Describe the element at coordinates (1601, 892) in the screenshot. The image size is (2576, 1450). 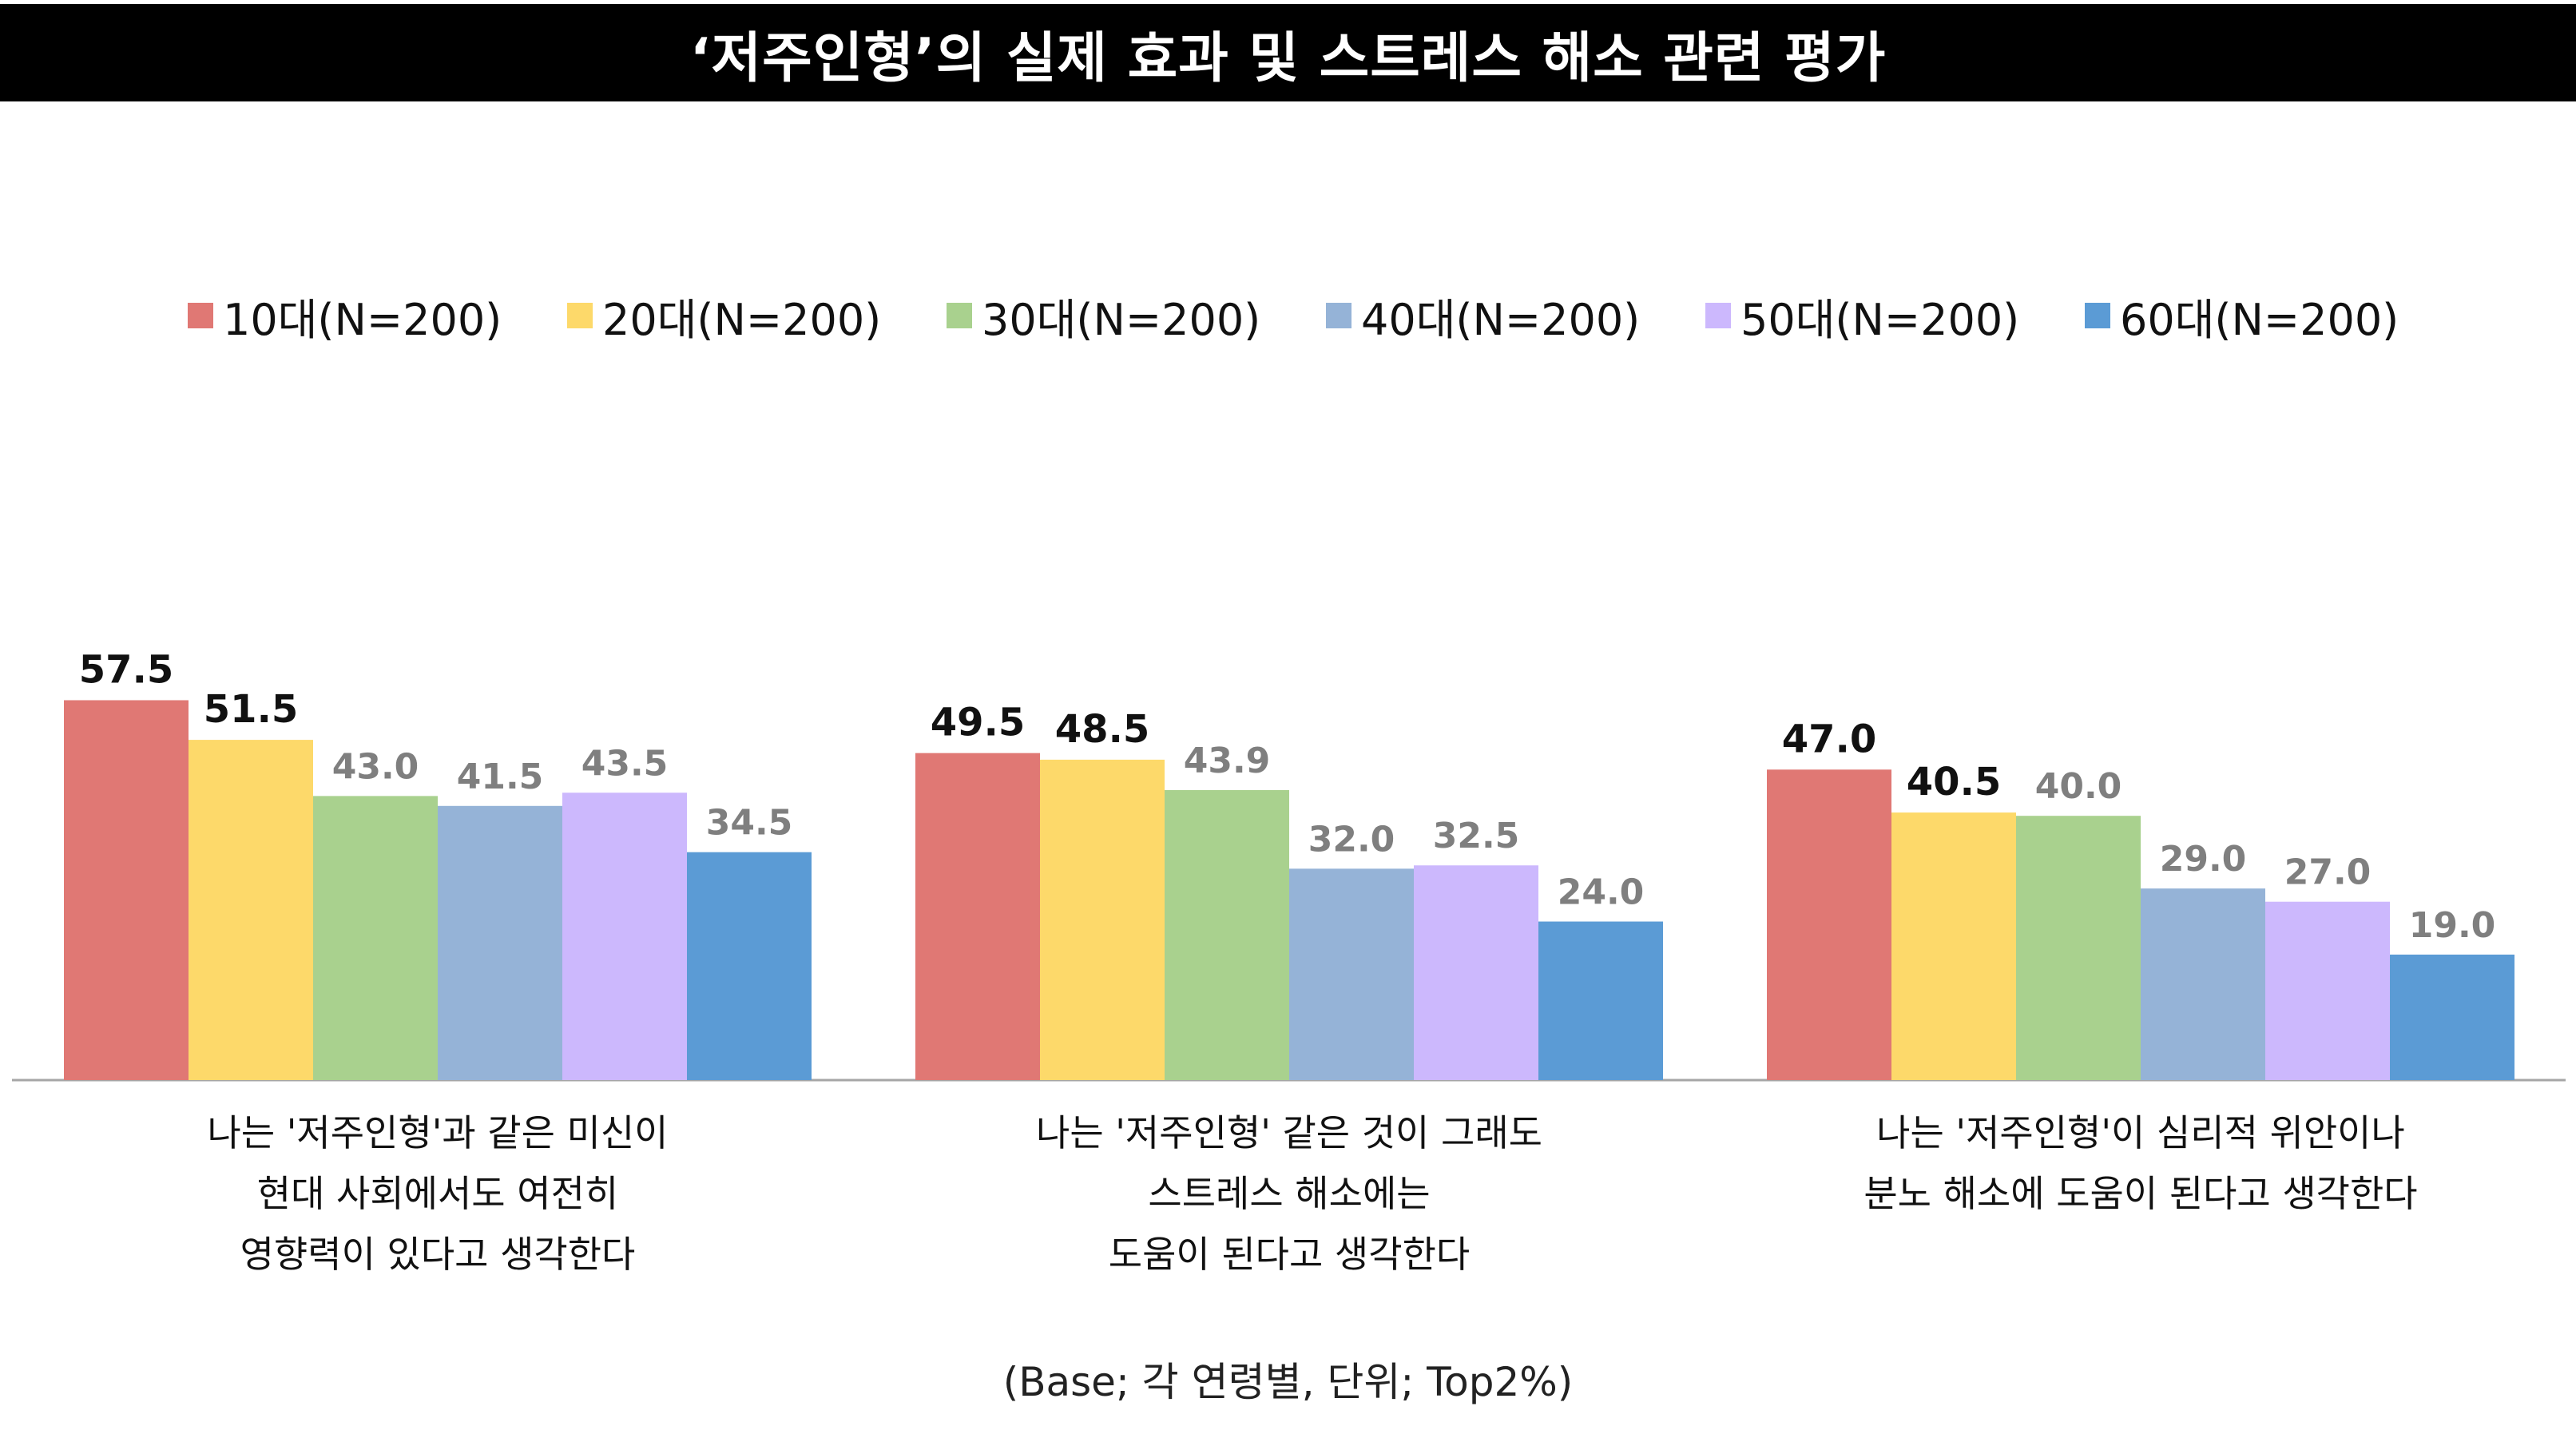
I see `data-label-series6-cat2: 24.0` at that location.